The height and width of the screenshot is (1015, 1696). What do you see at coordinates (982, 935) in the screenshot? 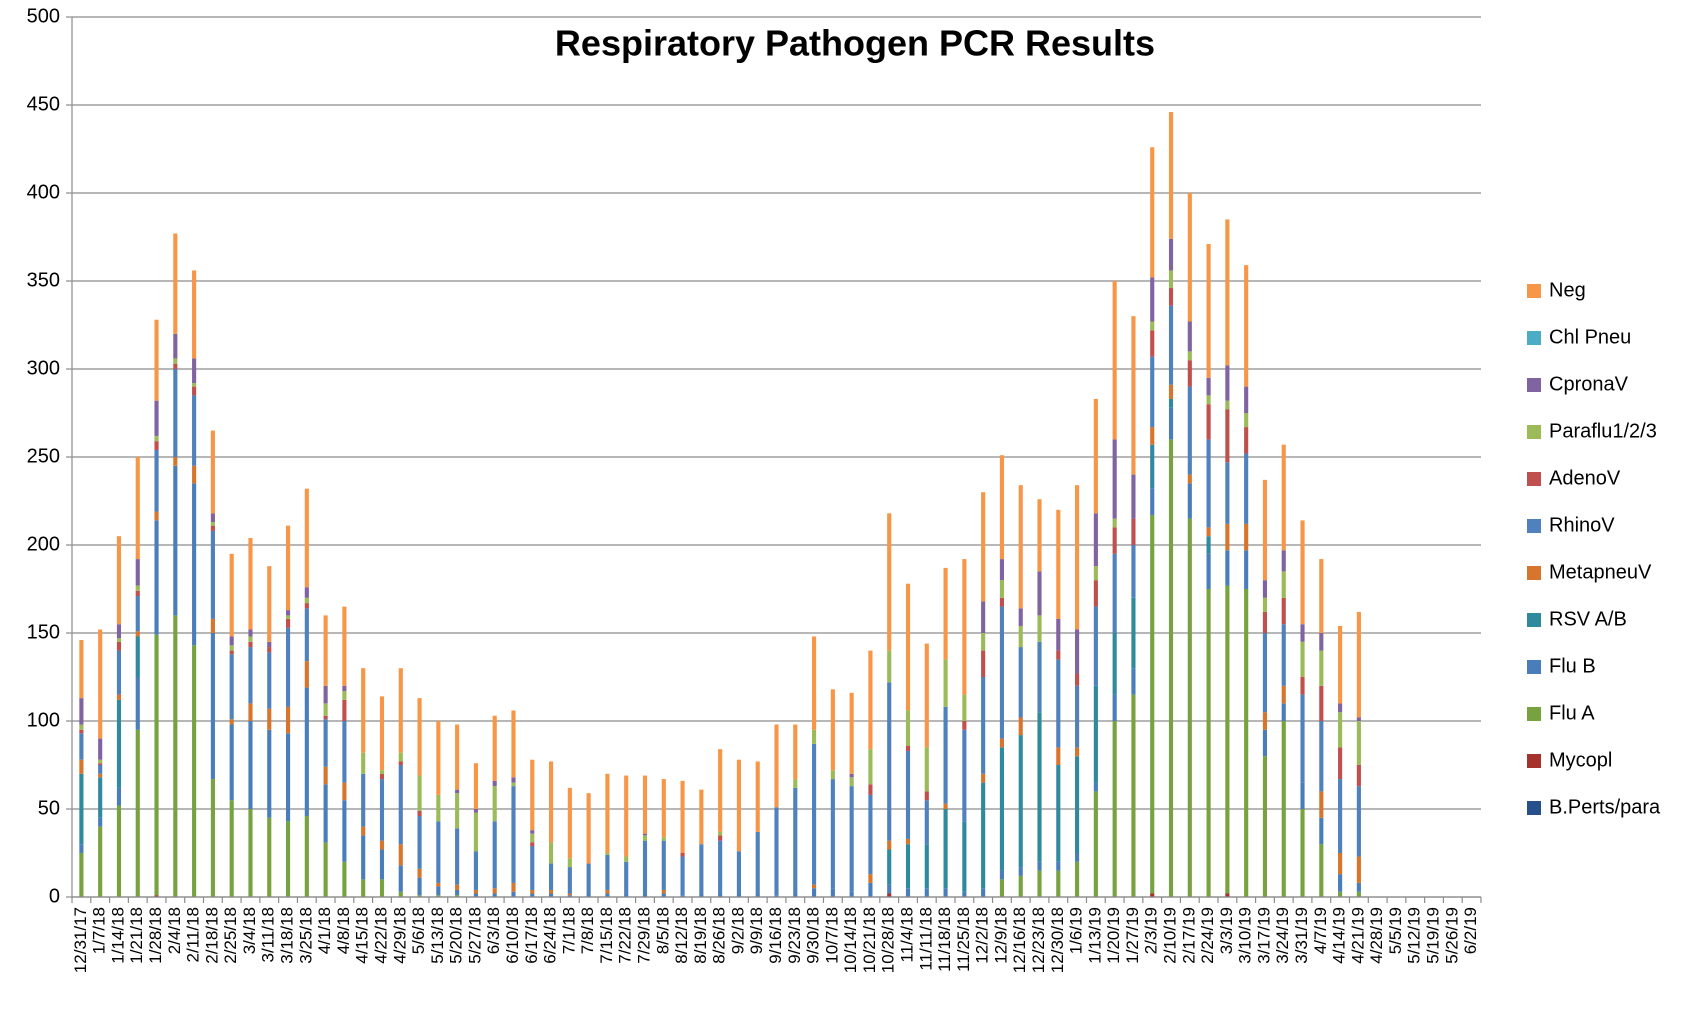
I see `x-tick-label: 12/2/18` at bounding box center [982, 935].